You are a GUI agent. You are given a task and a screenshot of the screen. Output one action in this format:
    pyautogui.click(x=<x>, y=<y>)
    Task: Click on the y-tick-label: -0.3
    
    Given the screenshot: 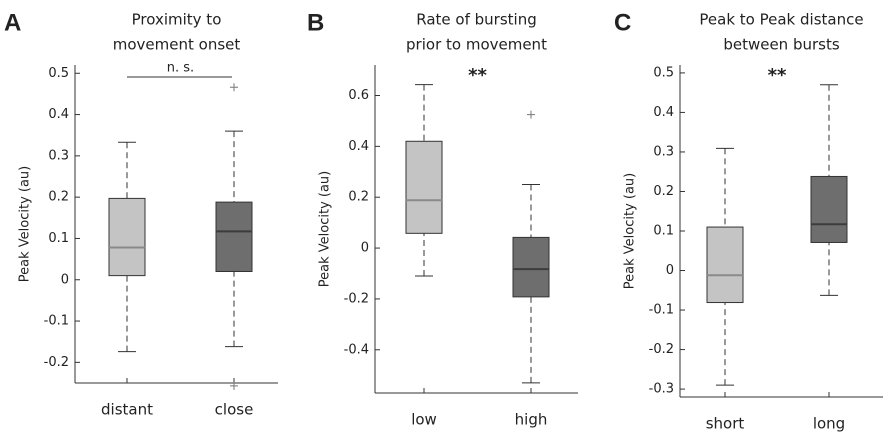 What is the action you would take?
    pyautogui.click(x=661, y=389)
    